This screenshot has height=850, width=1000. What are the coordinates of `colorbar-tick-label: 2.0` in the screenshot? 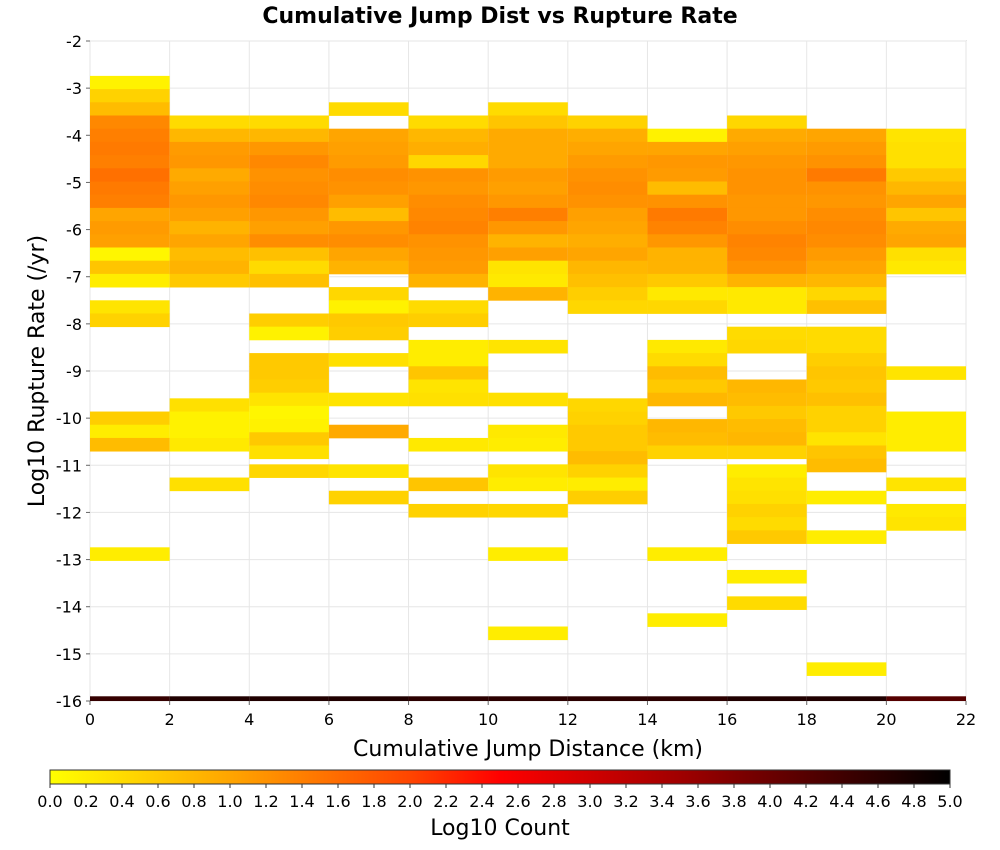 It's located at (409, 801).